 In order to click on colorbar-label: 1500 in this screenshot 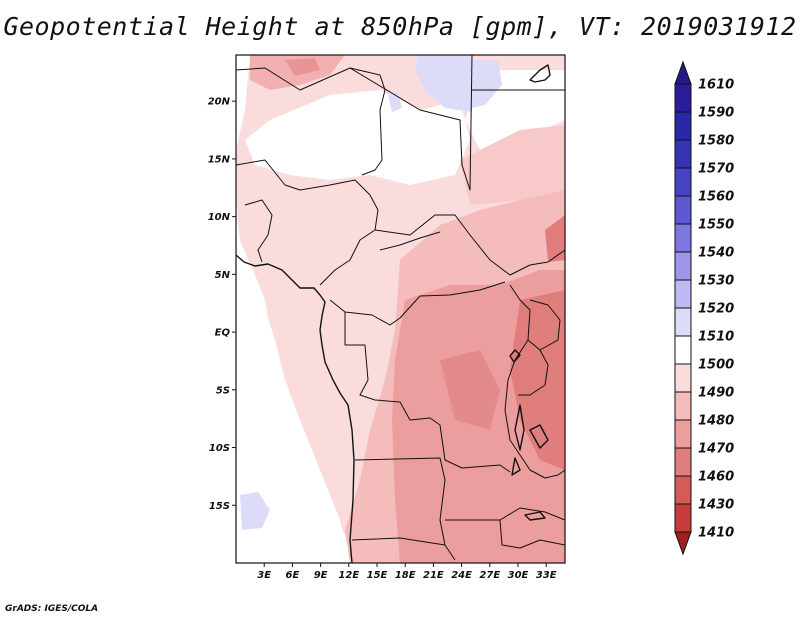, I will do `click(716, 365)`.